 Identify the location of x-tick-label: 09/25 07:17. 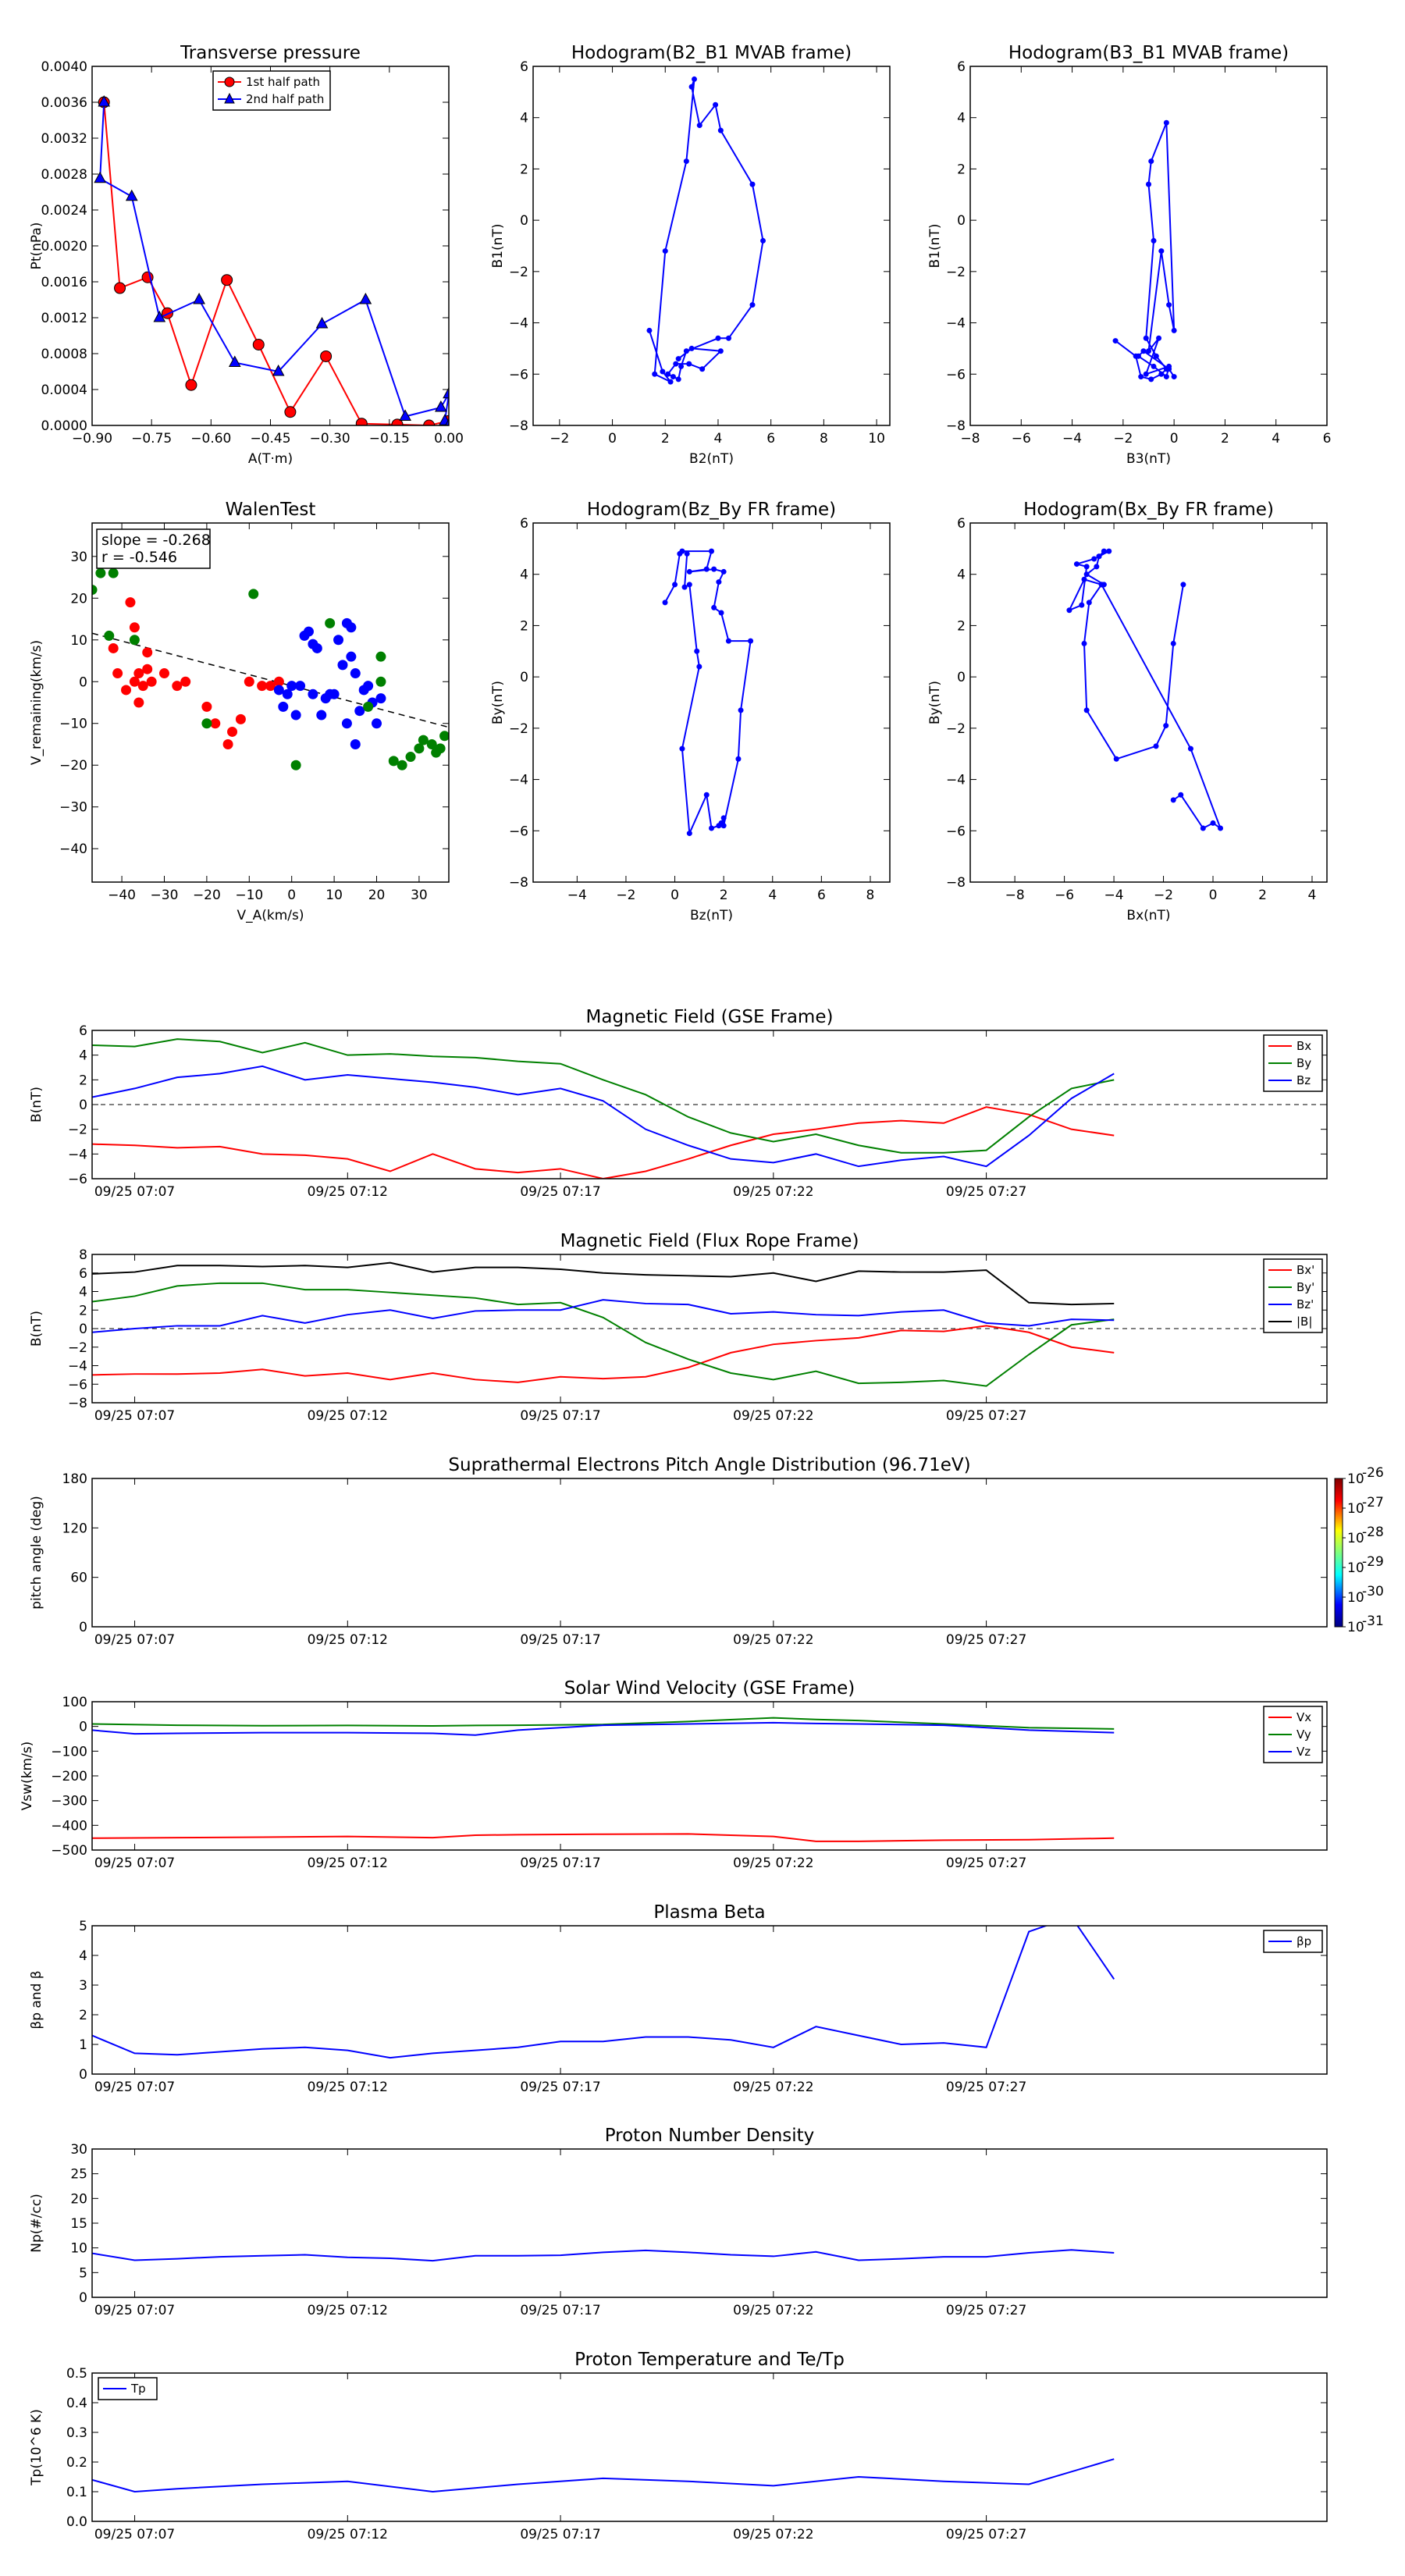
(560, 1416).